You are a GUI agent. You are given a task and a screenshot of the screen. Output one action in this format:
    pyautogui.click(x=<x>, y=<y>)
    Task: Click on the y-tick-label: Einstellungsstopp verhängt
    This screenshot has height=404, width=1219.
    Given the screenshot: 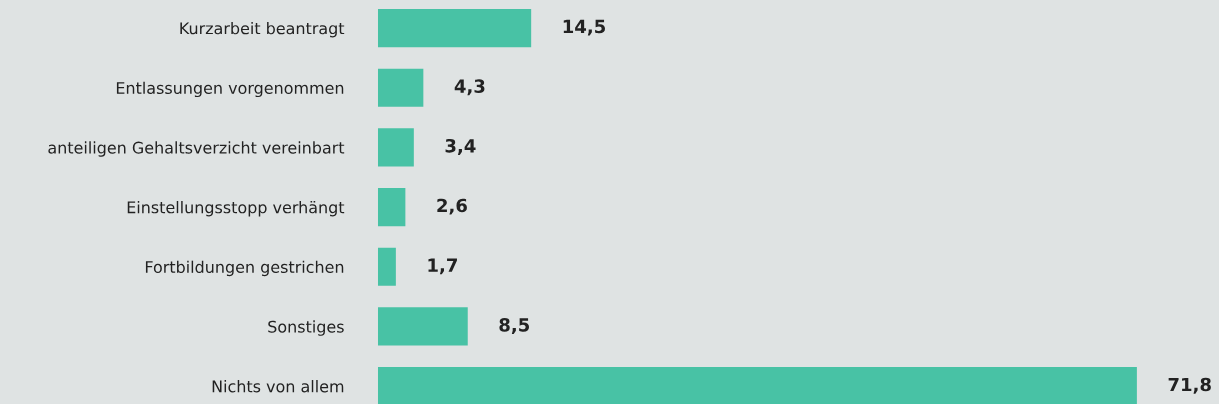 What is the action you would take?
    pyautogui.click(x=236, y=209)
    